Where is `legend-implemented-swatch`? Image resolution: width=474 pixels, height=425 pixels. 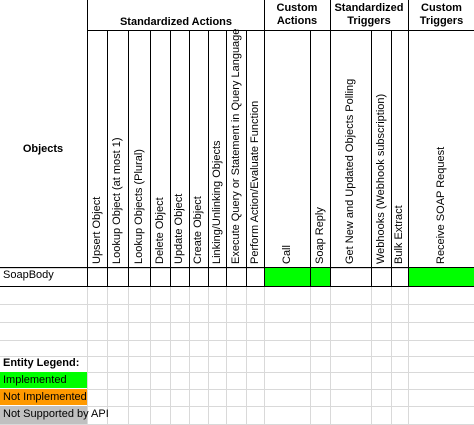 legend-implemented-swatch is located at coordinates (43, 380).